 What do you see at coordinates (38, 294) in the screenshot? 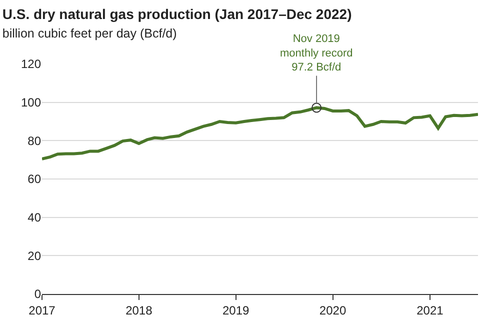
I see `y-tick-label: 0` at bounding box center [38, 294].